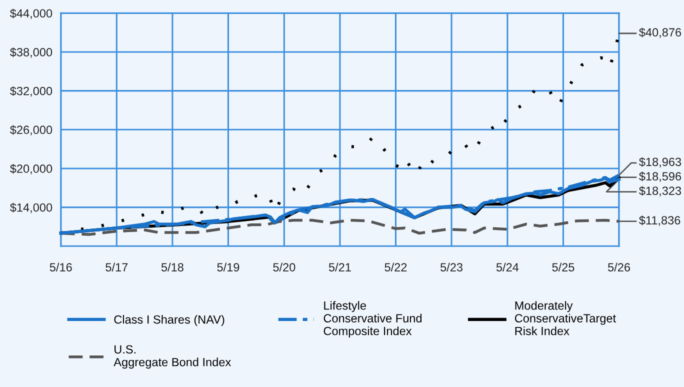  Describe the element at coordinates (31, 53) in the screenshot. I see `y-tick-label: $38,000` at that location.